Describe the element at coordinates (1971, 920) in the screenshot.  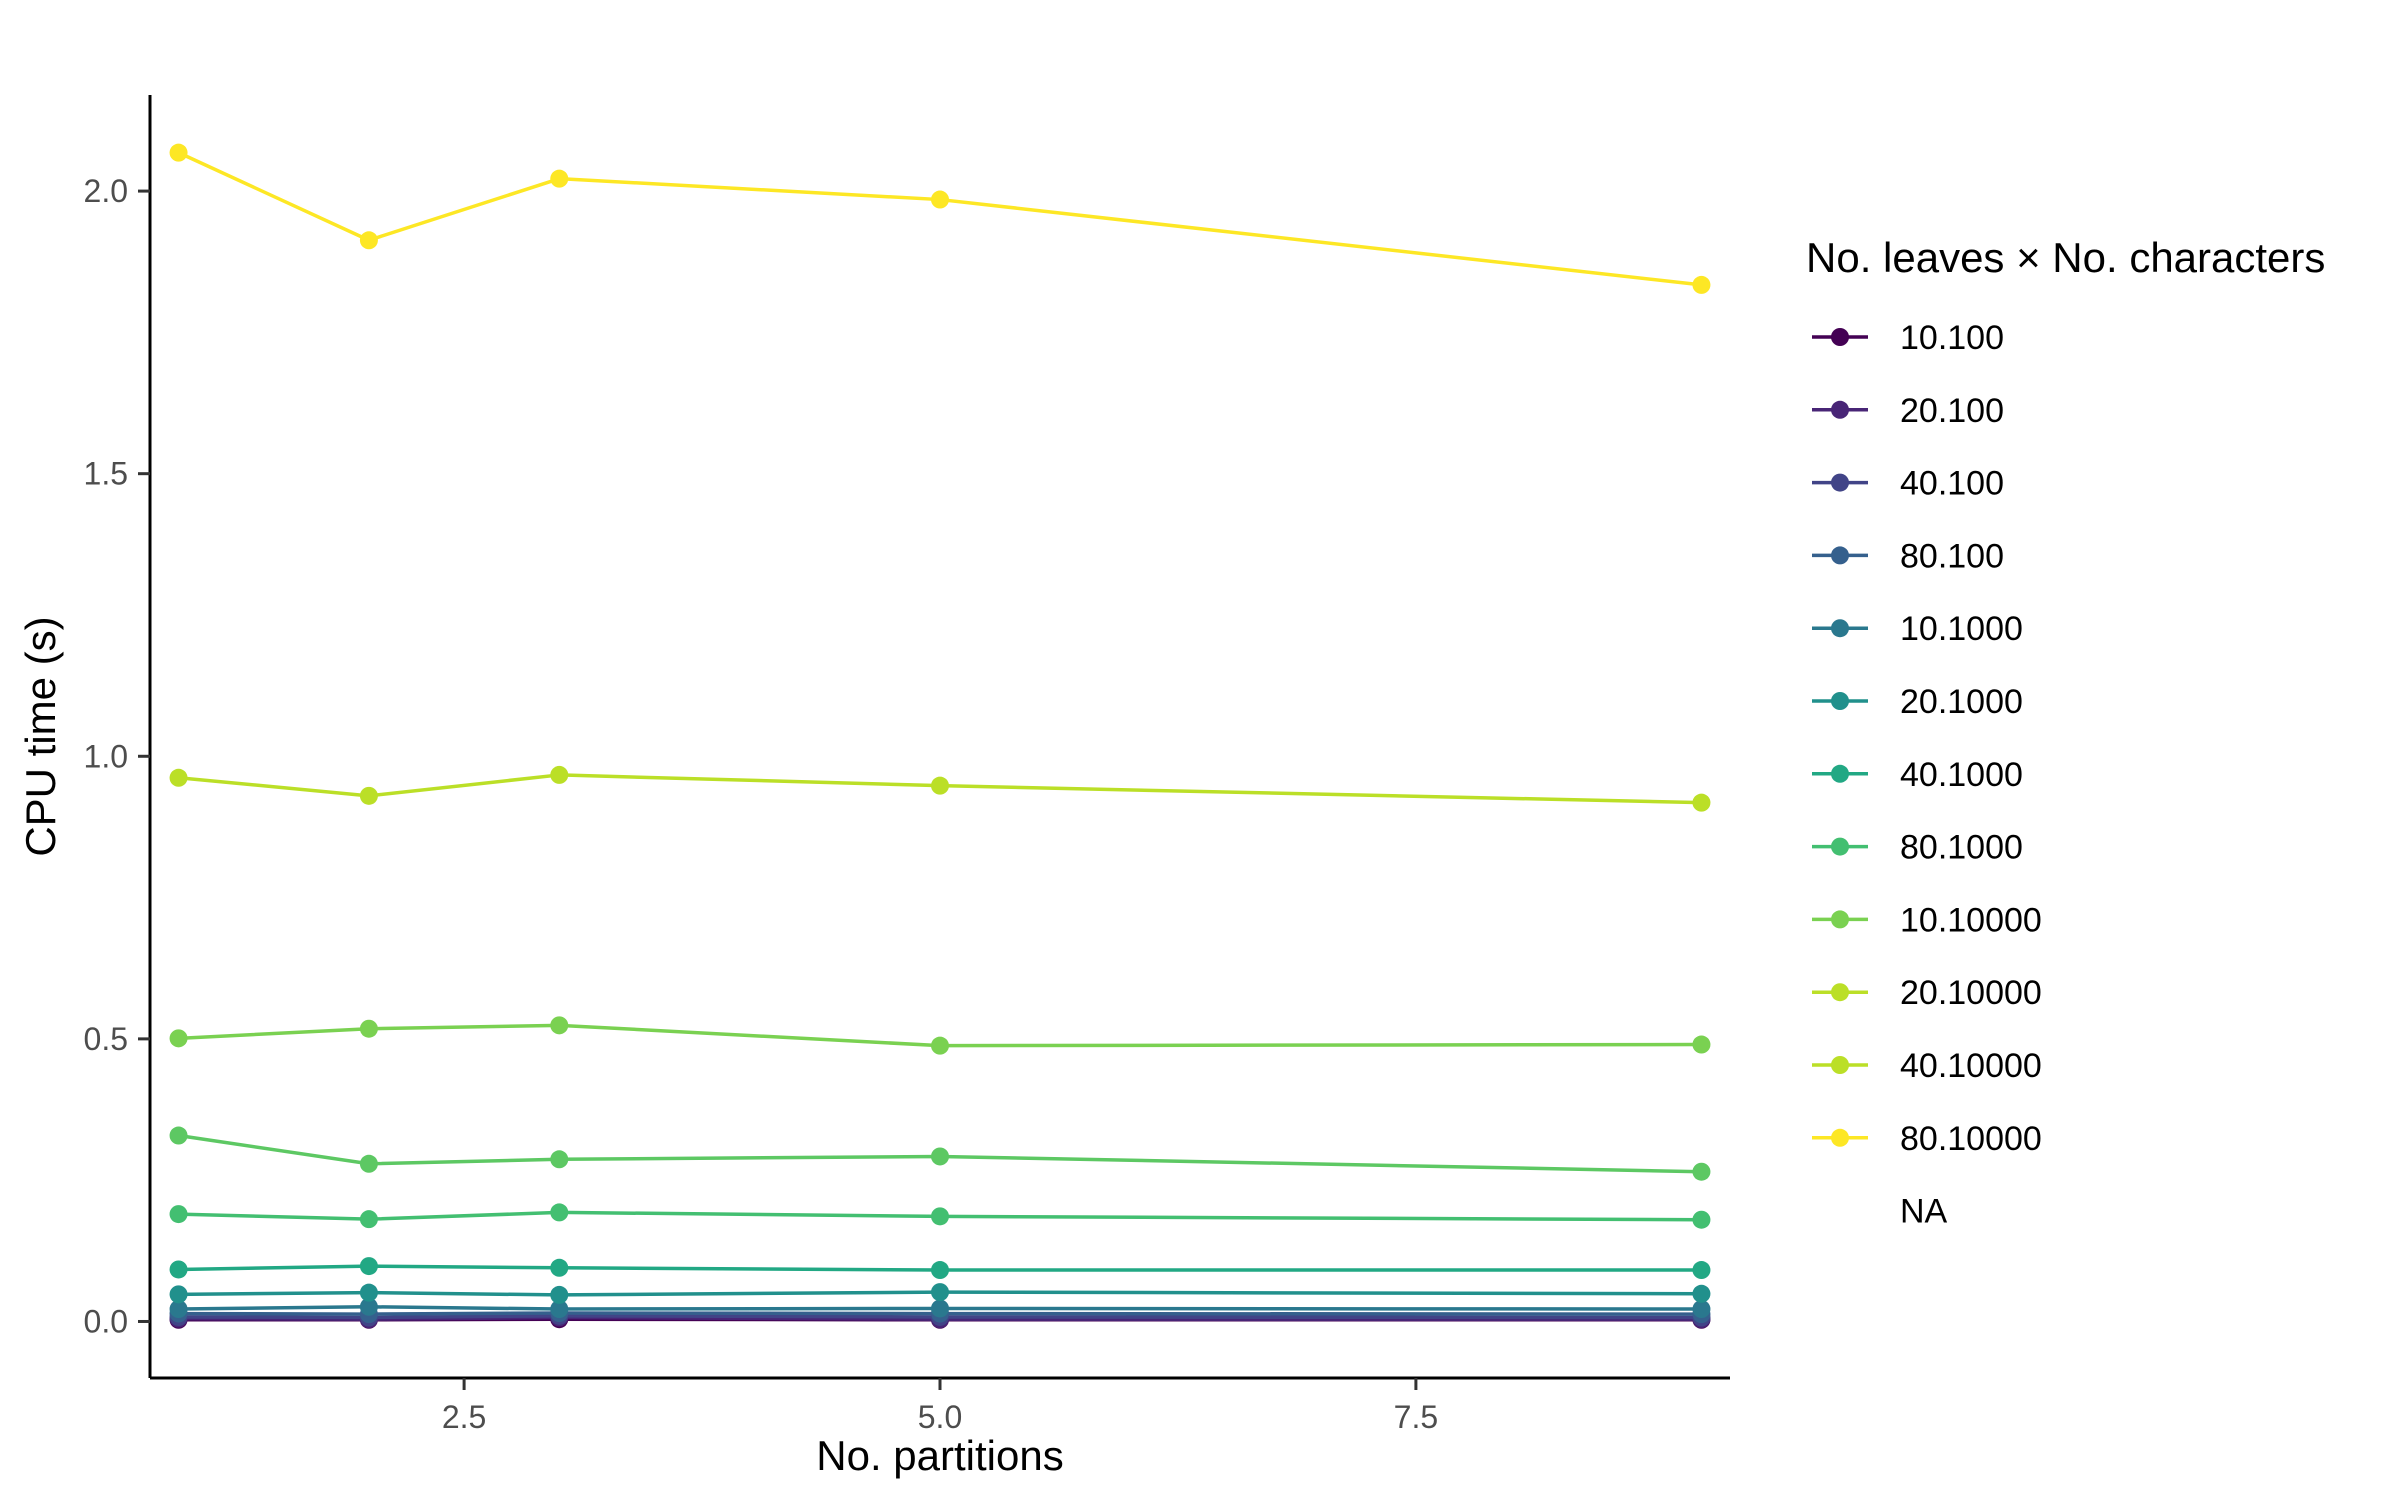
I see `legend-label: 10.10000` at that location.